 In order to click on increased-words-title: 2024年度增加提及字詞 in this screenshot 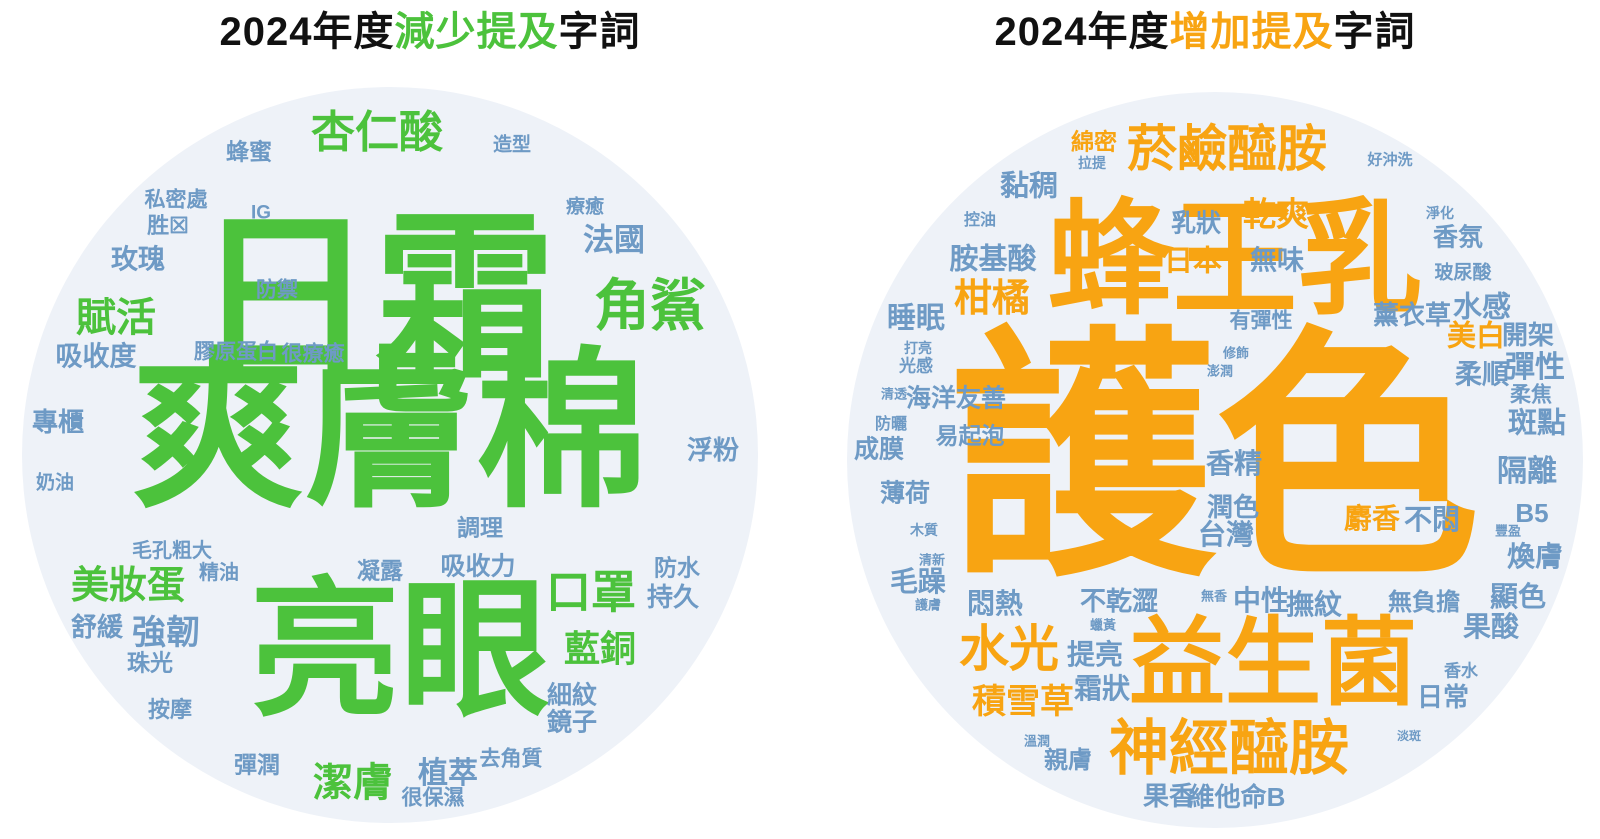, I will do `click(1205, 32)`.